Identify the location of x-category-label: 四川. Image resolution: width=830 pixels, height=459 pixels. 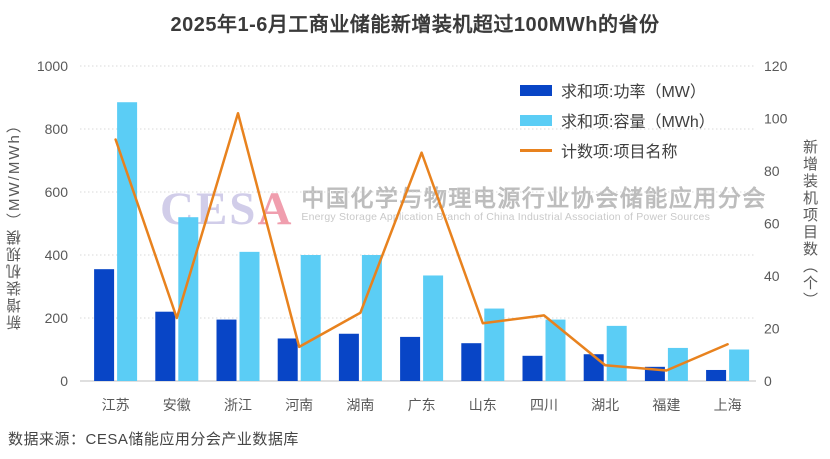
(544, 405).